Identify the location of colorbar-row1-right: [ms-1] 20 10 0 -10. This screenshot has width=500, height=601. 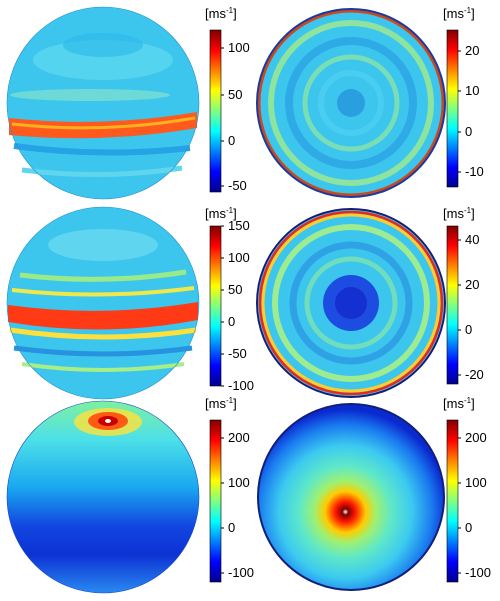
(463, 97).